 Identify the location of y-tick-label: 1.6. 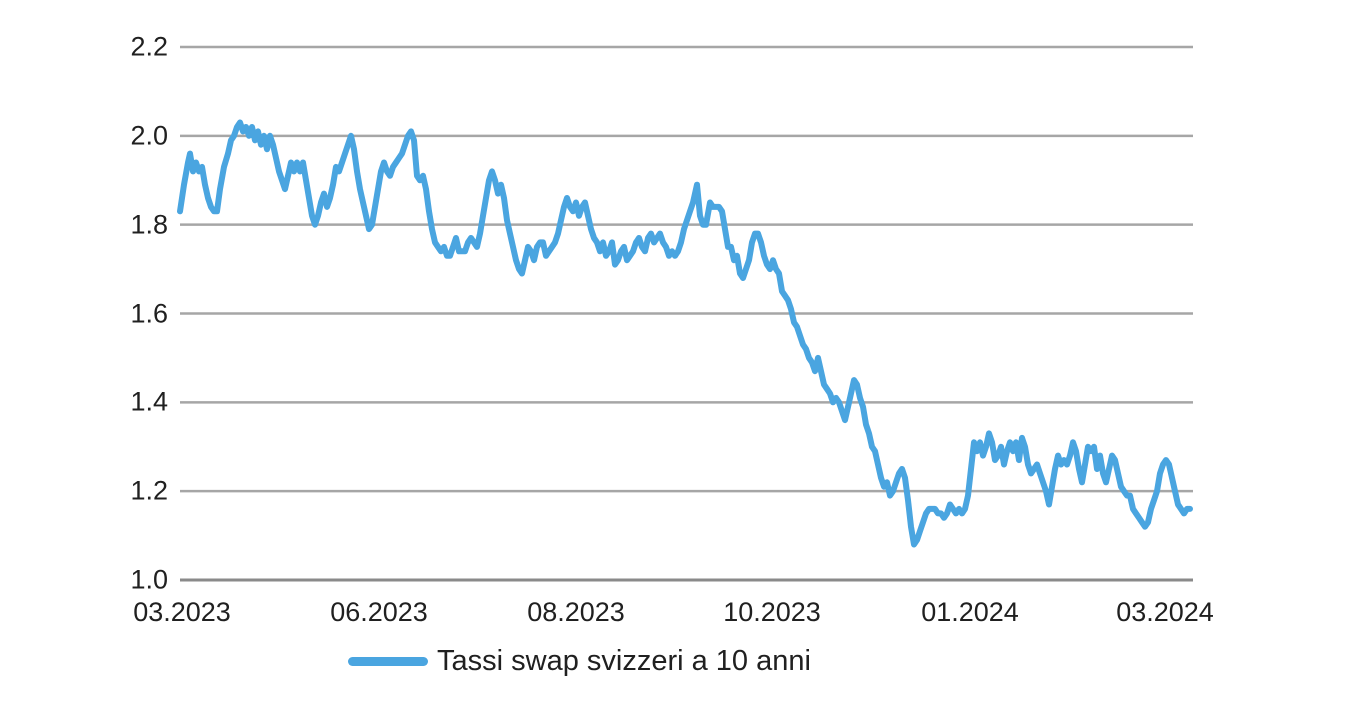
(149, 313).